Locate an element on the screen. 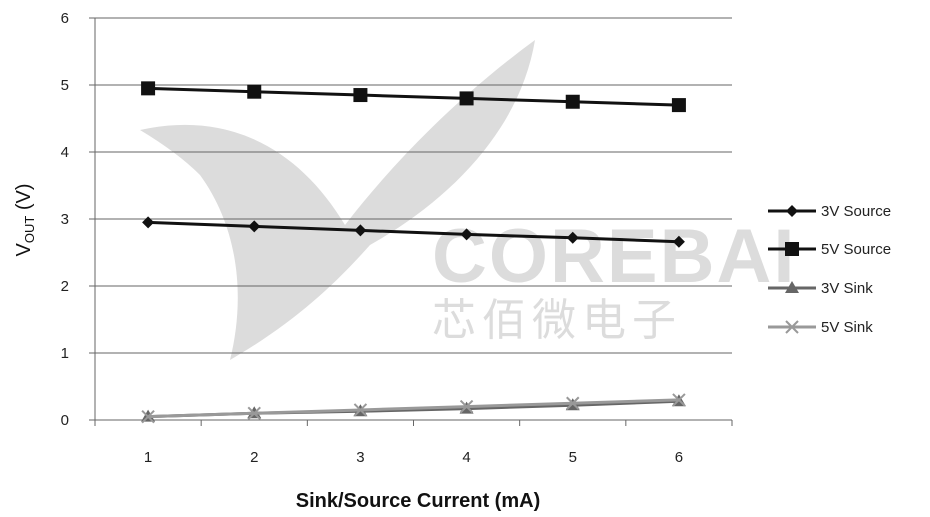 The width and height of the screenshot is (930, 517). point-5v-sink-3-stroke-b is located at coordinates (360, 410).